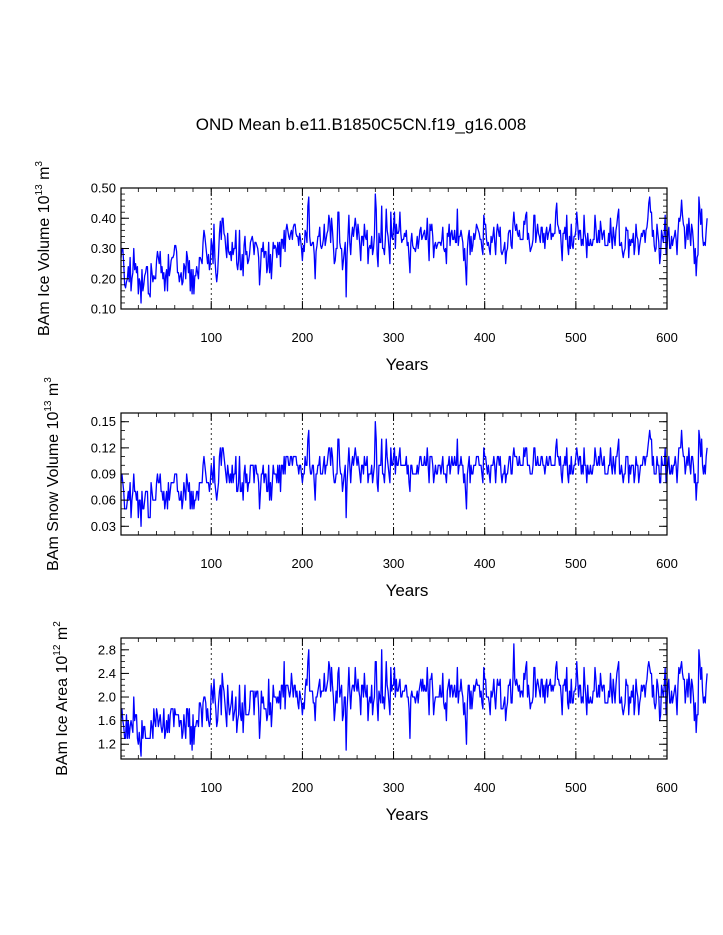 The image size is (723, 935). I want to click on y-axis-label: BAm Ice Area 1012 m2, so click(61, 698).